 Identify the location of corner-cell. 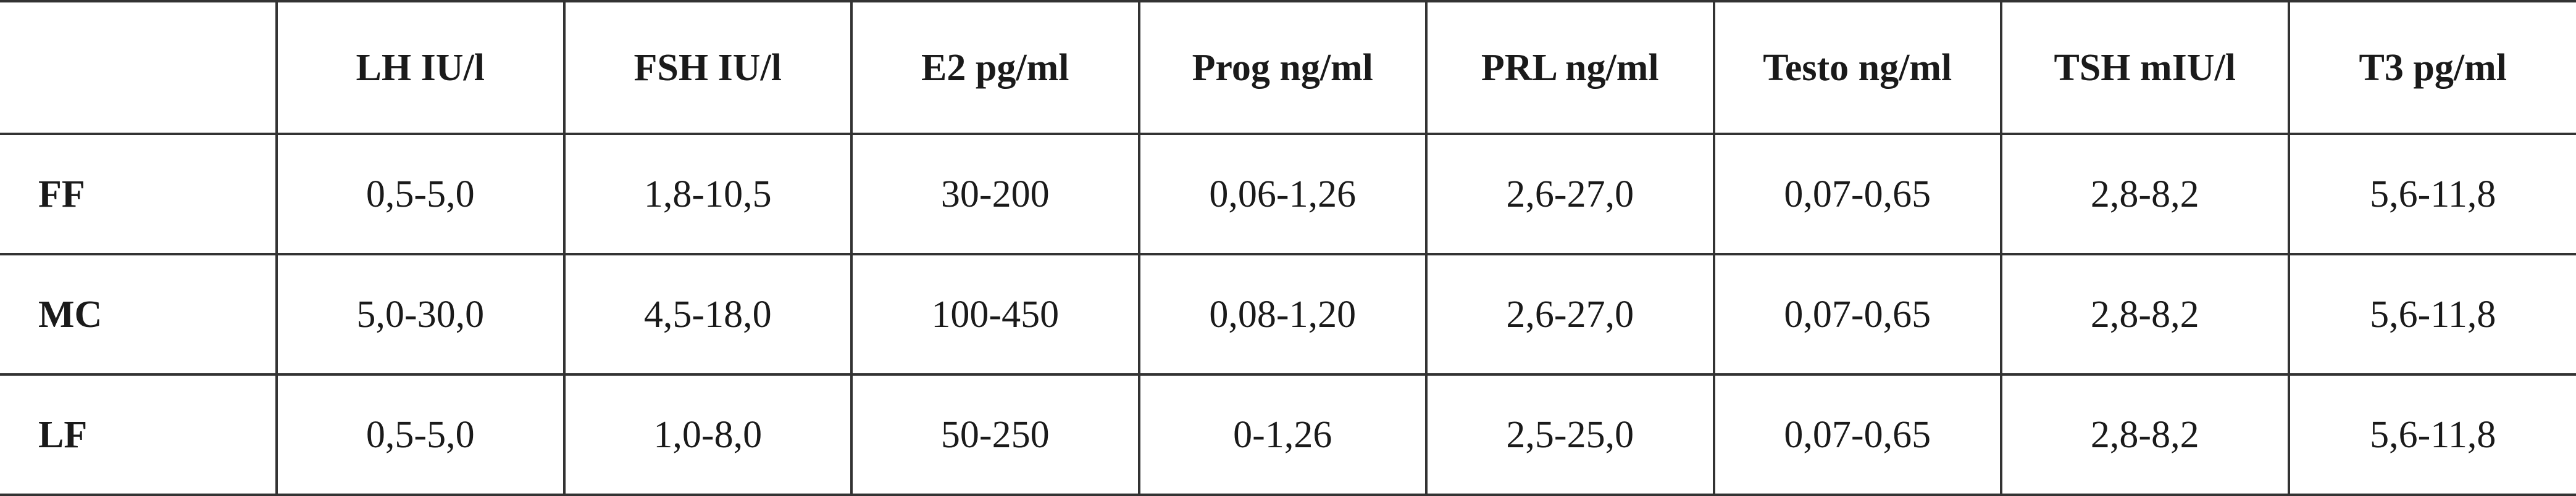
(138, 67).